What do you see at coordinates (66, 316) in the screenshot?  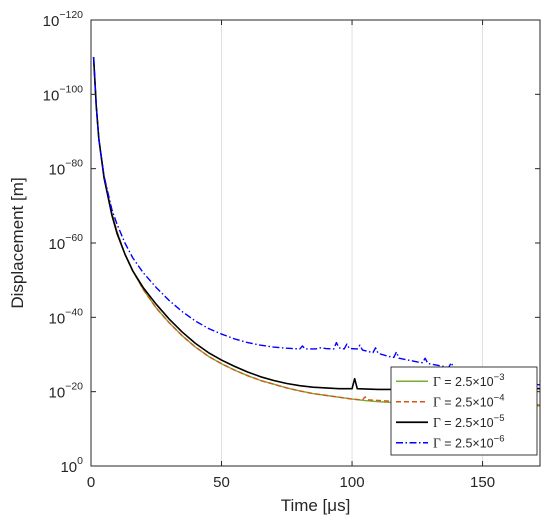 I see `y-tick-label: 10−40` at bounding box center [66, 316].